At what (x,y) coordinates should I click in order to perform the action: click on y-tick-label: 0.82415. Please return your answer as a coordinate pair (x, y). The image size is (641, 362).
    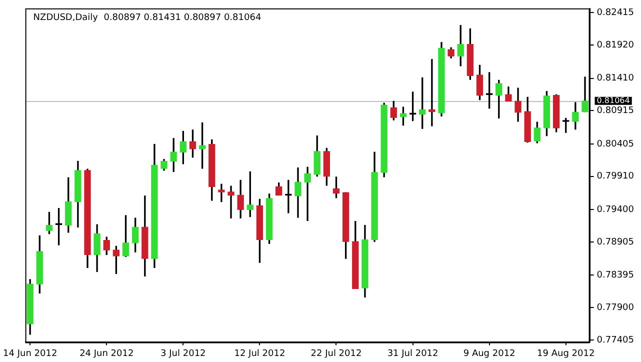
    Looking at the image, I should click on (615, 13).